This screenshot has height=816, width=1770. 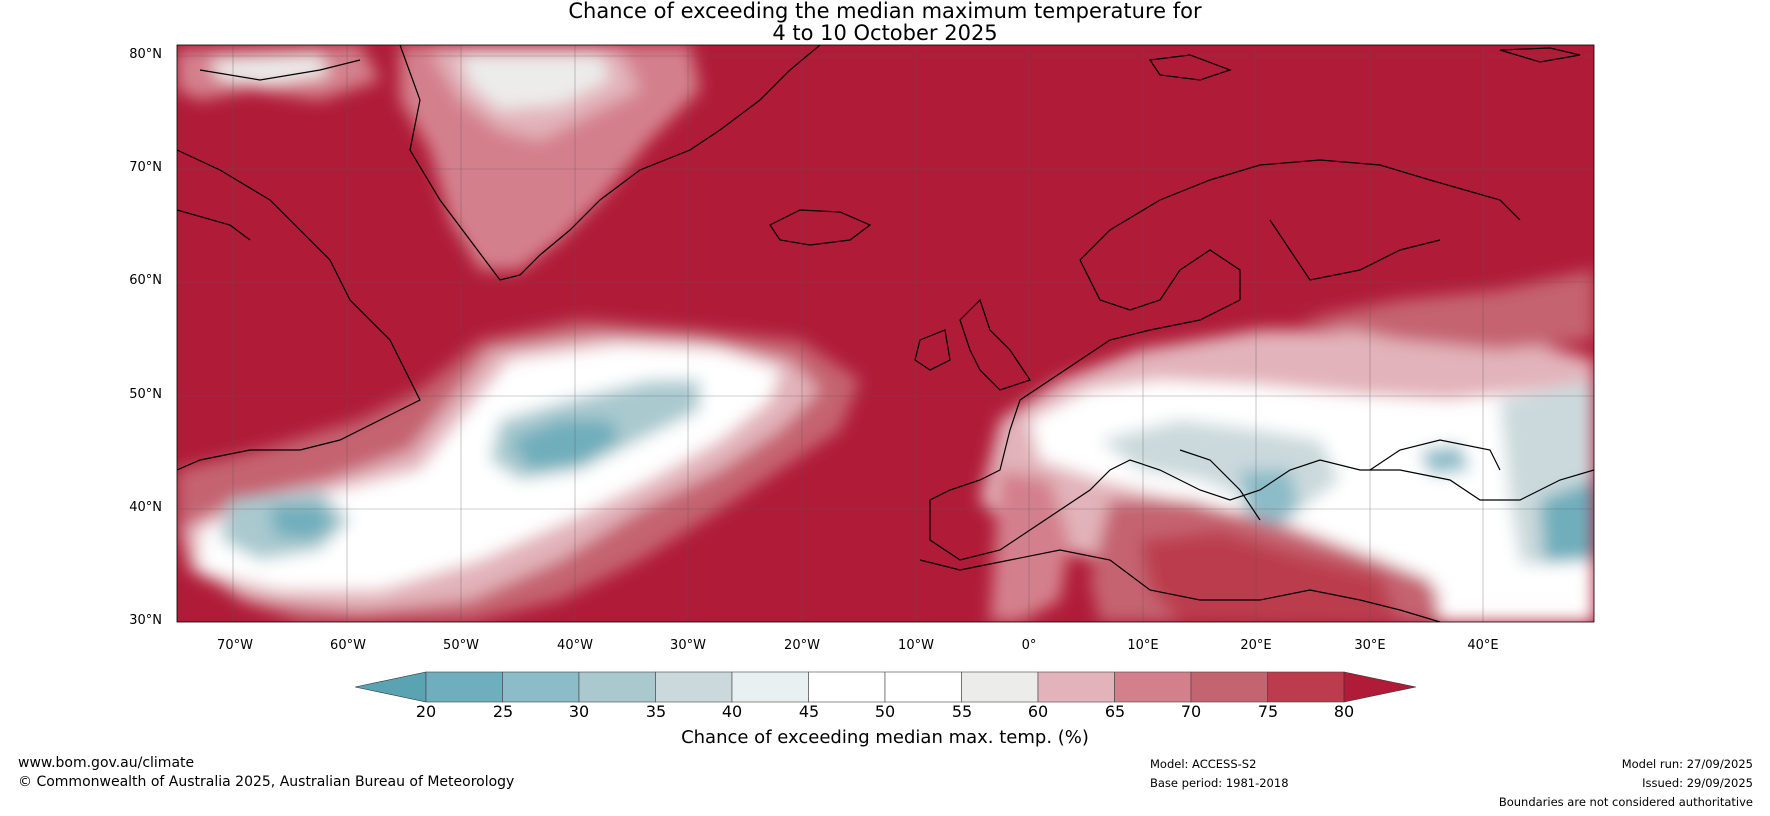 What do you see at coordinates (1256, 645) in the screenshot?
I see `lon-label-20e: 20°E` at bounding box center [1256, 645].